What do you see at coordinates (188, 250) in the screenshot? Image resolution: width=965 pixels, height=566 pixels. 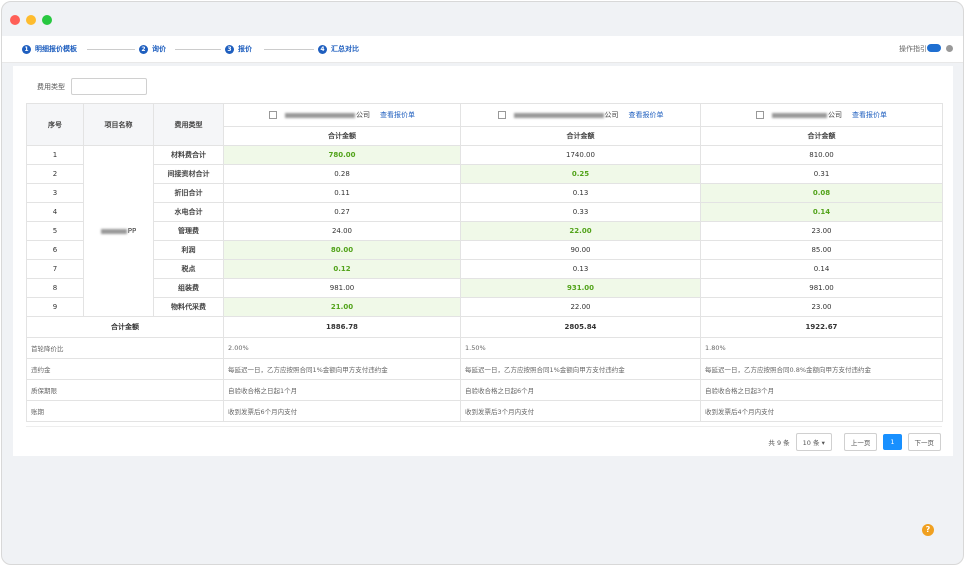 I see `cost-type-cell: 利润` at bounding box center [188, 250].